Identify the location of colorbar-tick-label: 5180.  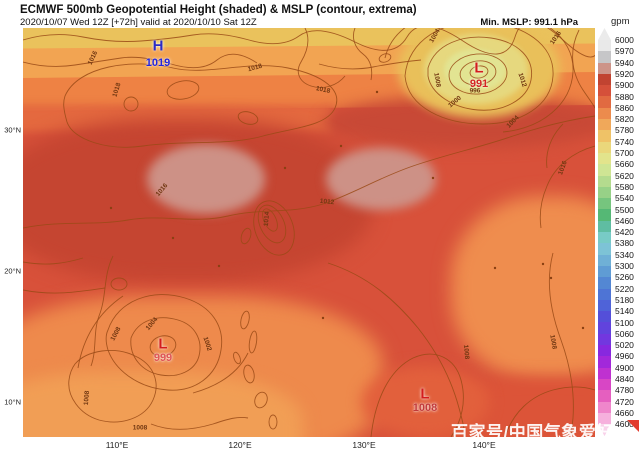
(624, 299).